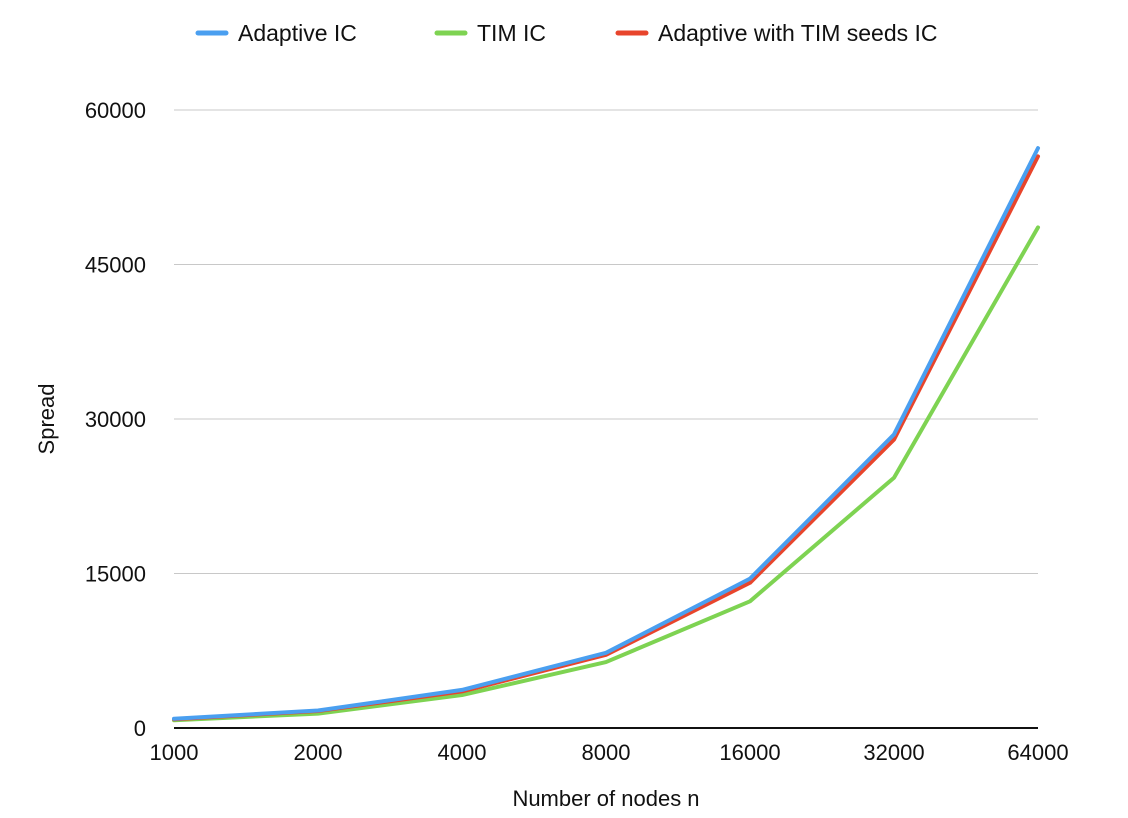 The height and width of the screenshot is (818, 1128). What do you see at coordinates (297, 33) in the screenshot?
I see `legend-label: Adaptive IC` at bounding box center [297, 33].